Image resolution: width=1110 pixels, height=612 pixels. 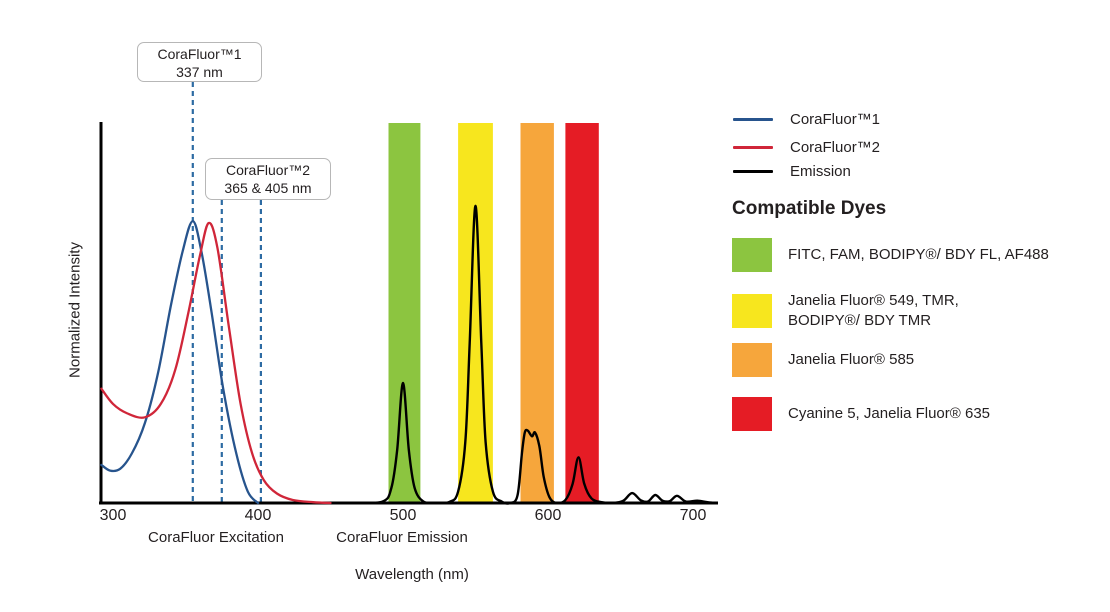 I want to click on x-tick-300: 300, so click(x=113, y=515).